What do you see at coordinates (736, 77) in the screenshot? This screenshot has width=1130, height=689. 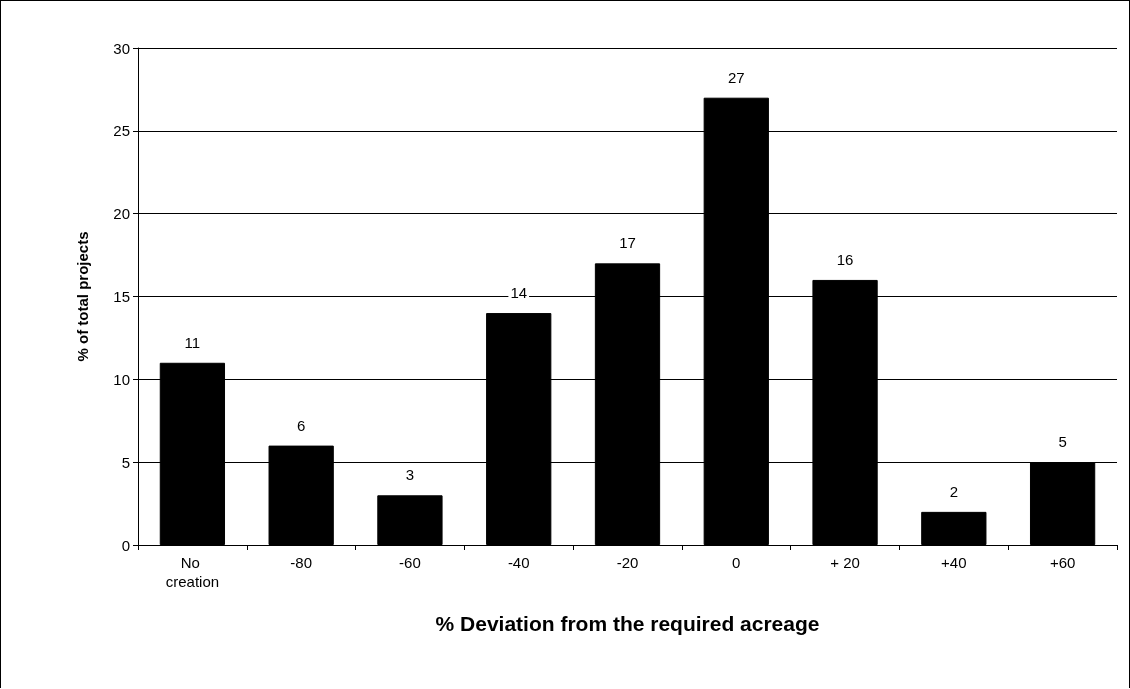 I see `data-label: 27` at bounding box center [736, 77].